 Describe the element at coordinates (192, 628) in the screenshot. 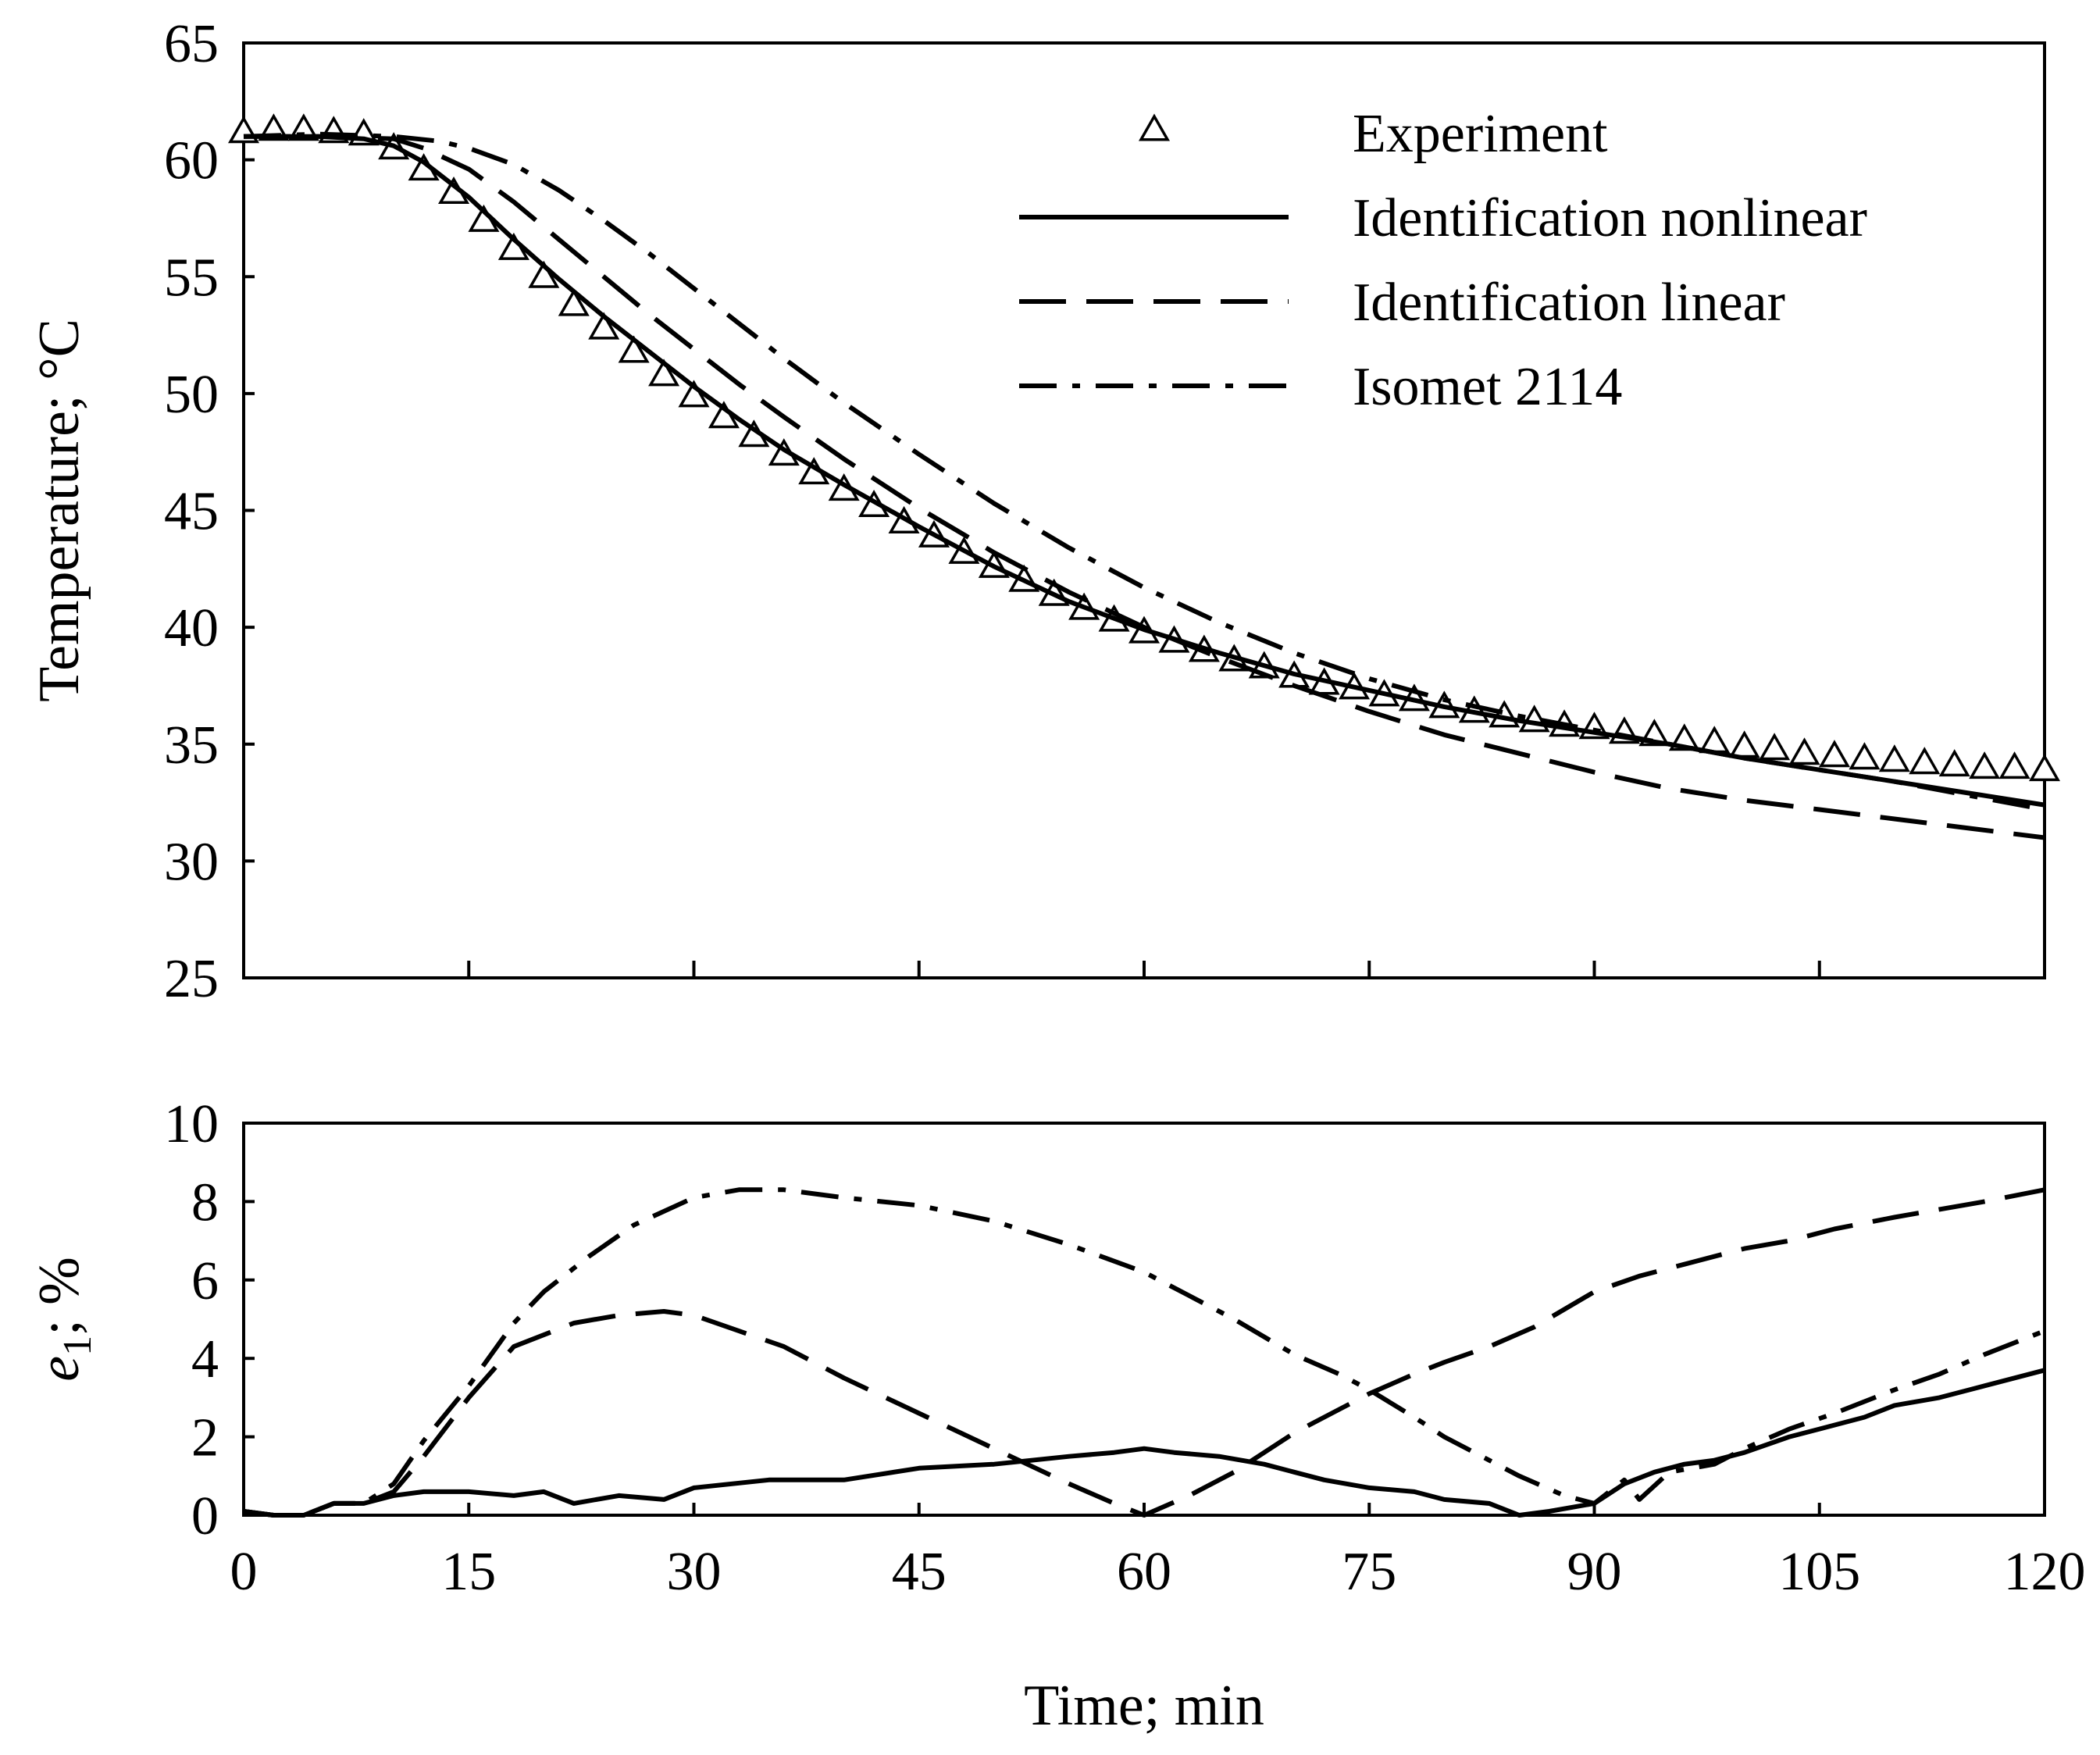

I see `y-tick-label-40: 40` at that location.